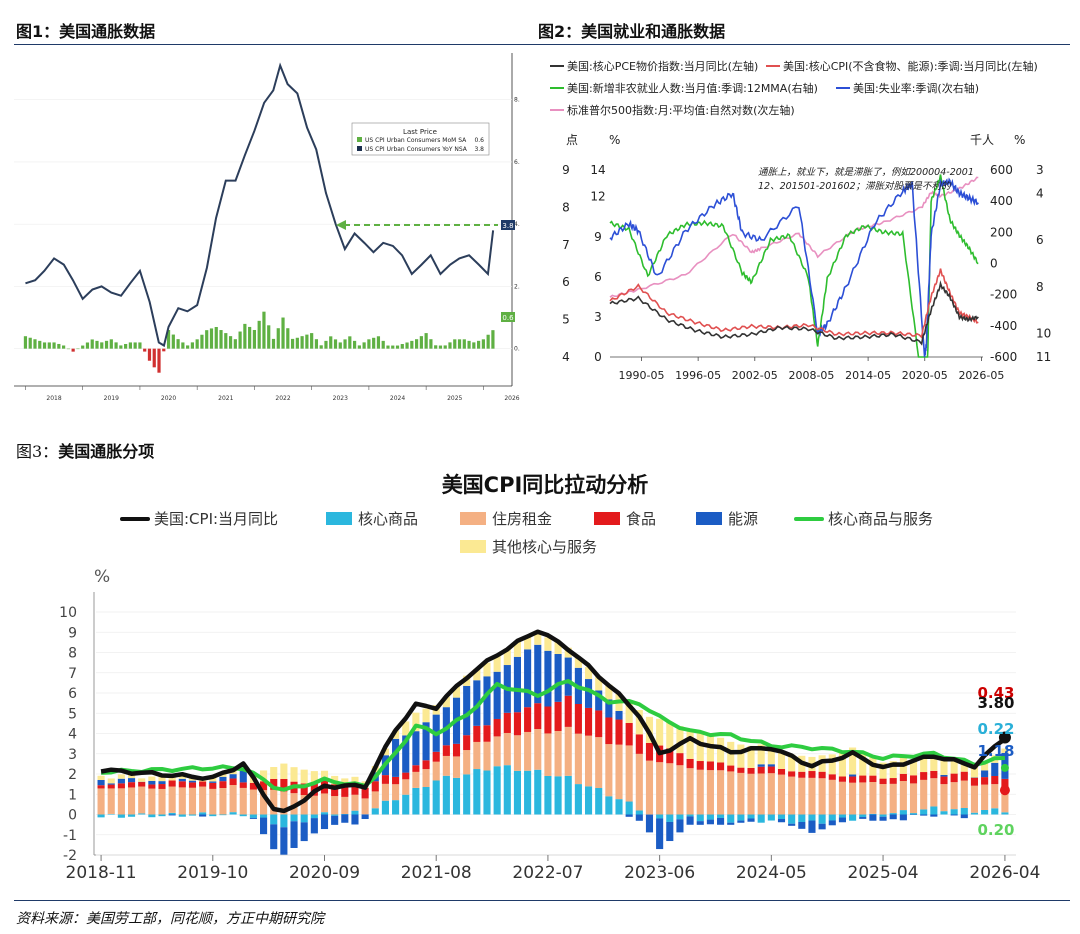 The image size is (1080, 934). Describe the element at coordinates (70, 836) in the screenshot. I see `fig3-y-tick: -1` at that location.